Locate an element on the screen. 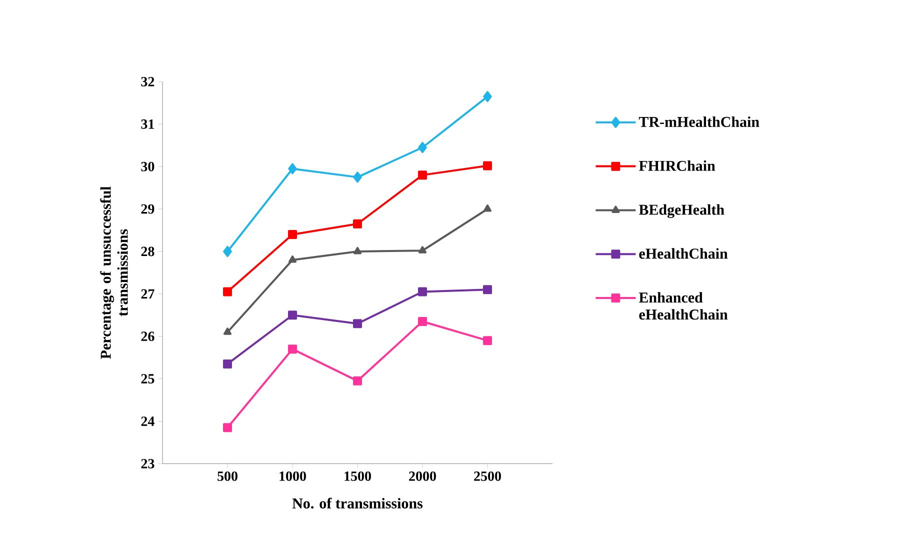 This screenshot has width=900, height=535. x-tick-label: 2500 is located at coordinates (487, 476).